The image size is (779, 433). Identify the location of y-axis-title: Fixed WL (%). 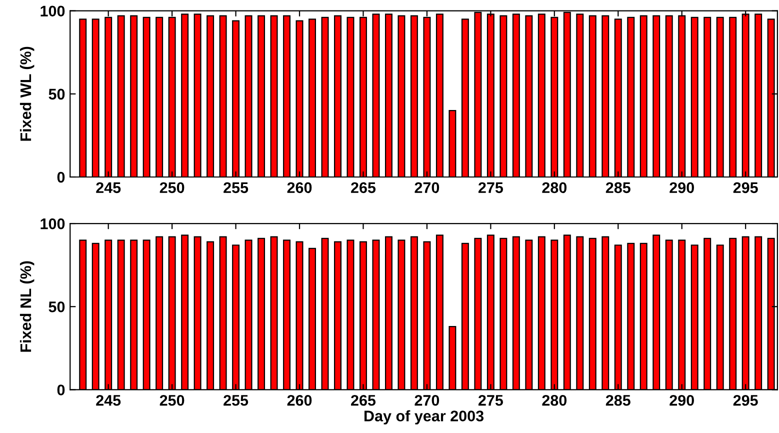
(27, 93).